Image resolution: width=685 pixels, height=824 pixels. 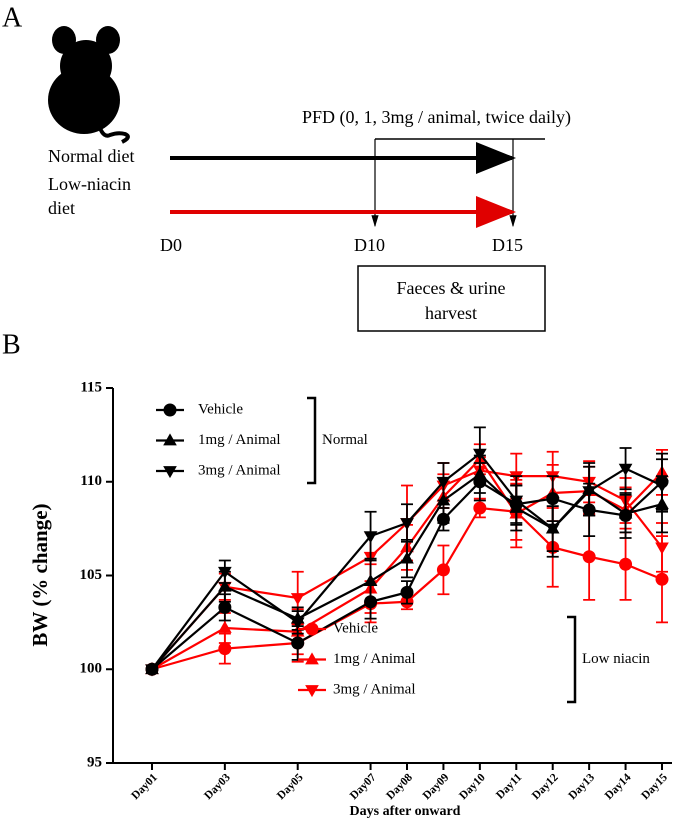 I want to click on x-tick-label: Day14, so click(x=618, y=786).